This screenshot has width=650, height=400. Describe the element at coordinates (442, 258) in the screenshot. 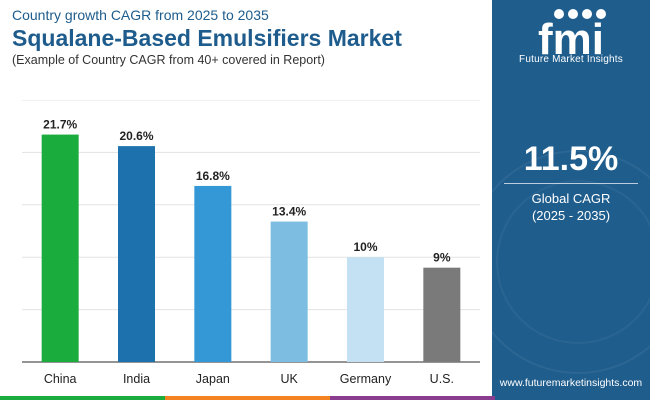

I see `data-label: 9%` at that location.